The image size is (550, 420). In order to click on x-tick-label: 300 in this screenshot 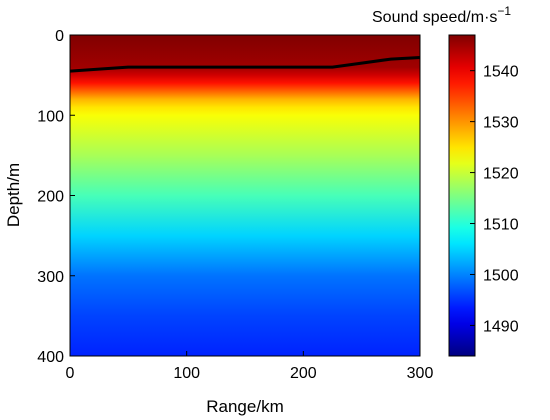, I will do `click(420, 373)`.